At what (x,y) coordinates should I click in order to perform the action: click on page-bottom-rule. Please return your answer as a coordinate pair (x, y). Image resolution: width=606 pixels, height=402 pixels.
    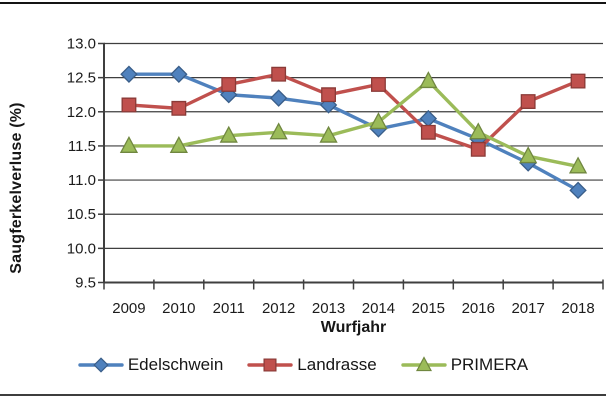
    Looking at the image, I should click on (303, 395).